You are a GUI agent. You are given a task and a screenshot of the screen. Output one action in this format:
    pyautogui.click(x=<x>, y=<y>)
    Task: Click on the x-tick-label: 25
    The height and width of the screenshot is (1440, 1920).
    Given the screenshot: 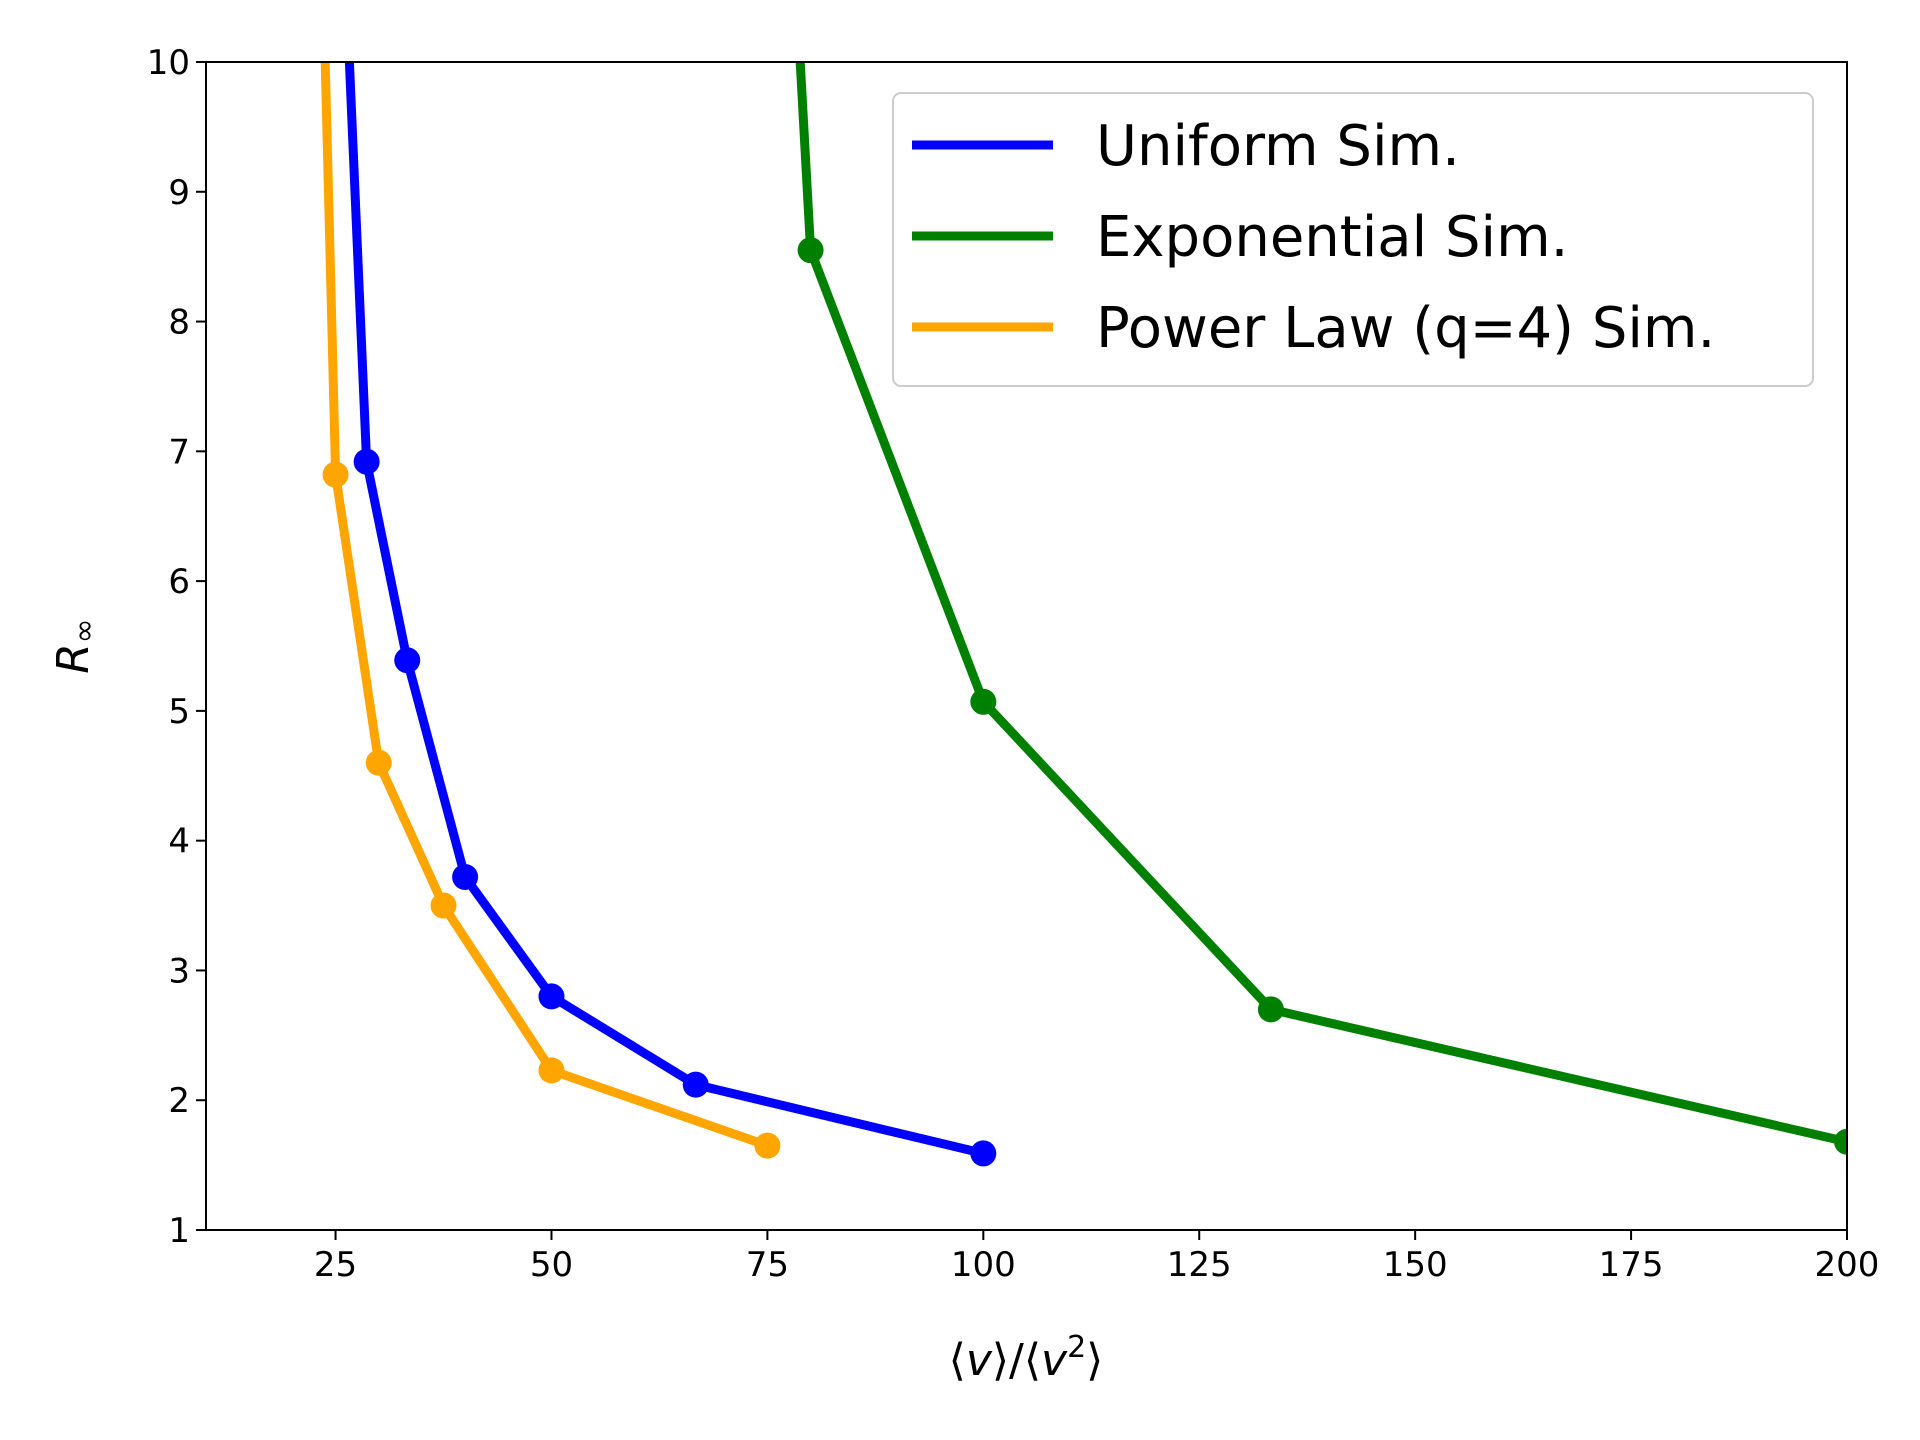 What is the action you would take?
    pyautogui.click(x=335, y=1265)
    